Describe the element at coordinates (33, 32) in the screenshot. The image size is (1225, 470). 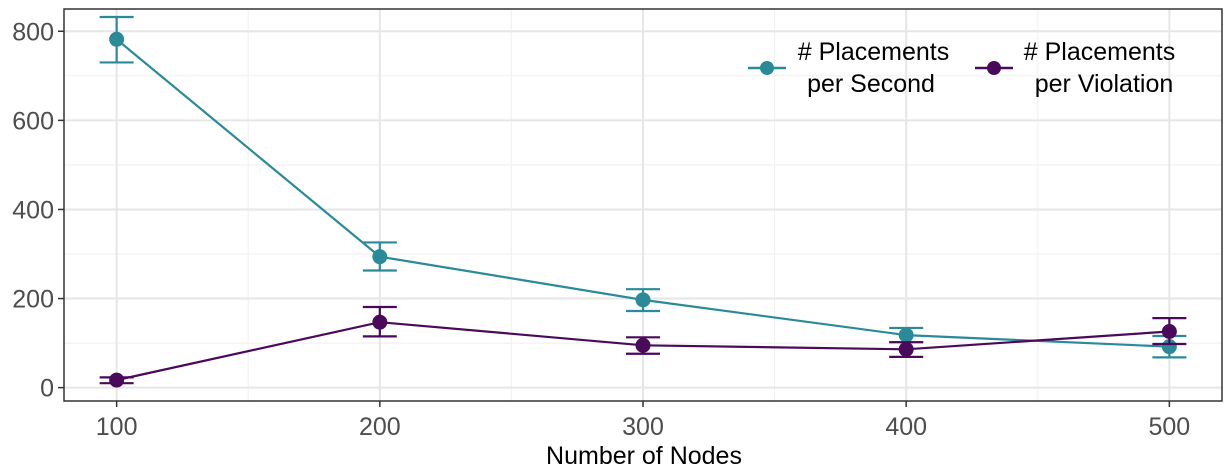
I see `y-tick-label: 800` at that location.